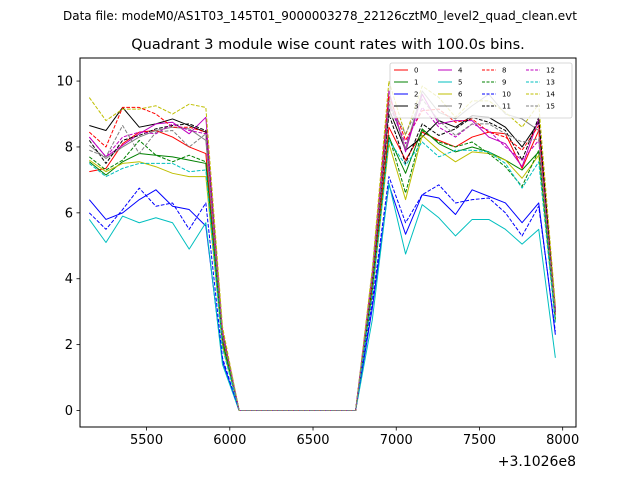  What do you see at coordinates (69, 279) in the screenshot?
I see `y-tick-label: 4` at bounding box center [69, 279].